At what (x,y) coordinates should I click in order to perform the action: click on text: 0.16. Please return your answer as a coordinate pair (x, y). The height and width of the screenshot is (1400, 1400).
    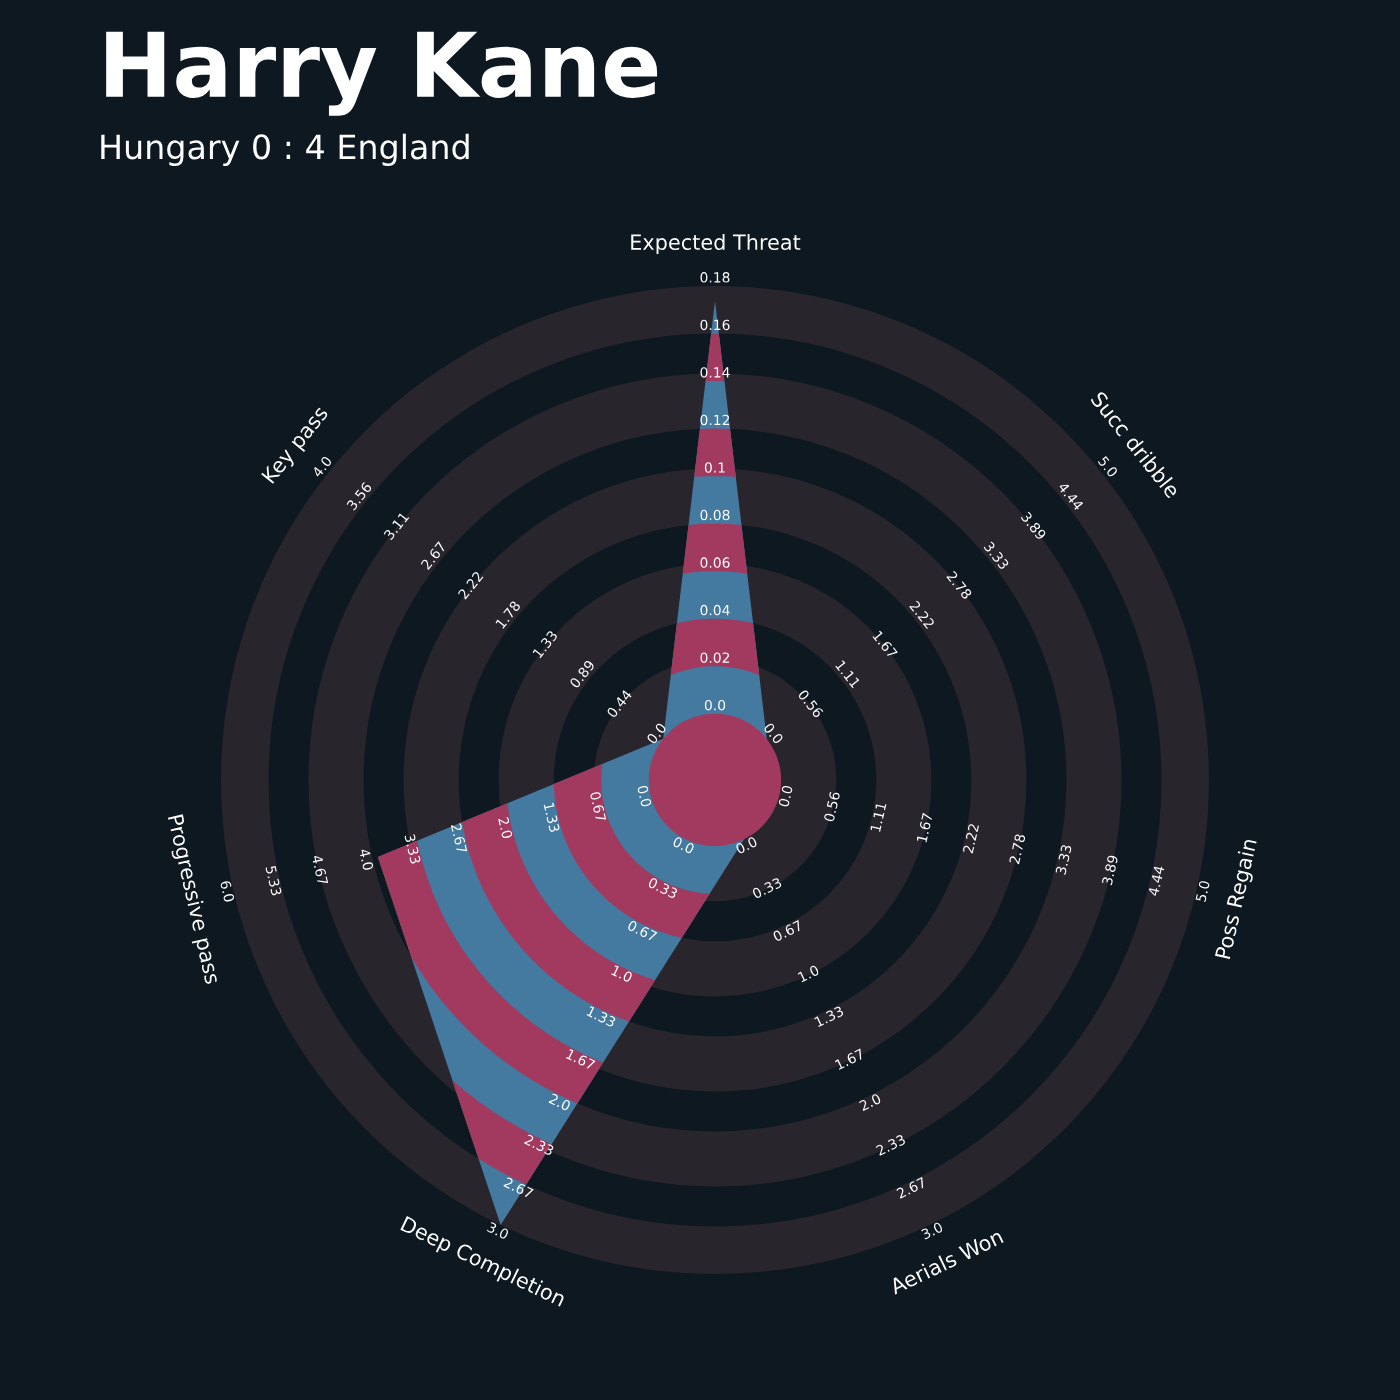
    Looking at the image, I should click on (715, 325).